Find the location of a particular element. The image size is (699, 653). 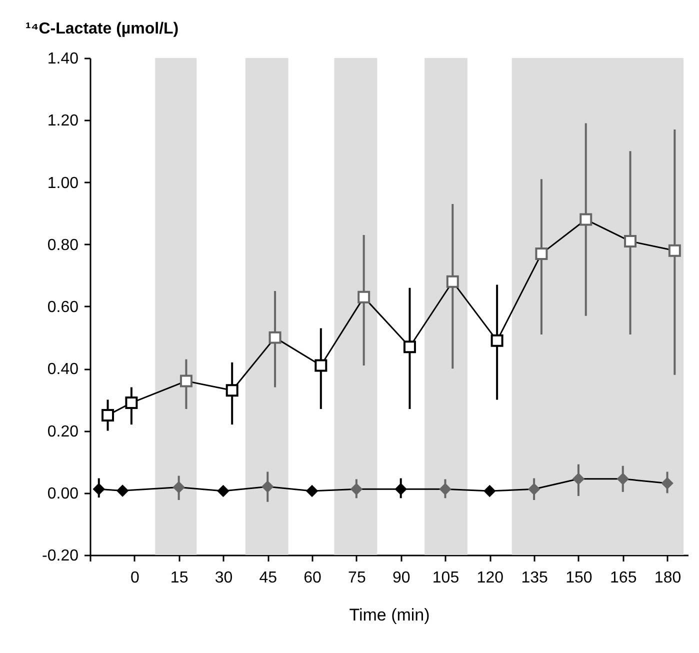

y-tick-label: 0.60 is located at coordinates (63, 307).